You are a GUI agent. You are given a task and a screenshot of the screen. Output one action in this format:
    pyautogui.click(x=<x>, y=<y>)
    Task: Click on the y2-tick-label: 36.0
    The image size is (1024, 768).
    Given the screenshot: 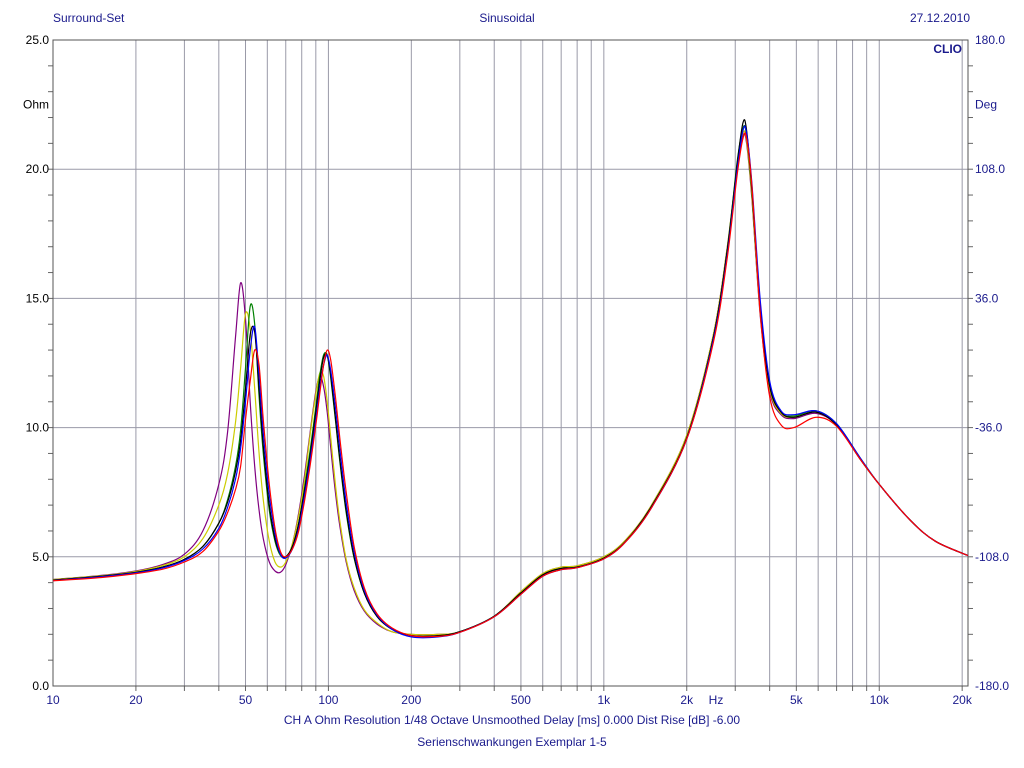 What is the action you would take?
    pyautogui.click(x=987, y=298)
    